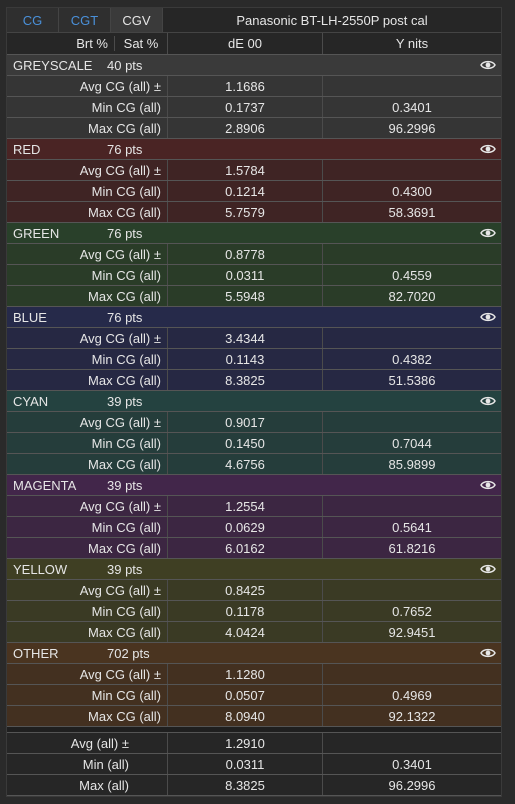  I want to click on group-header-cyan: CYAN 39 pts, so click(254, 401).